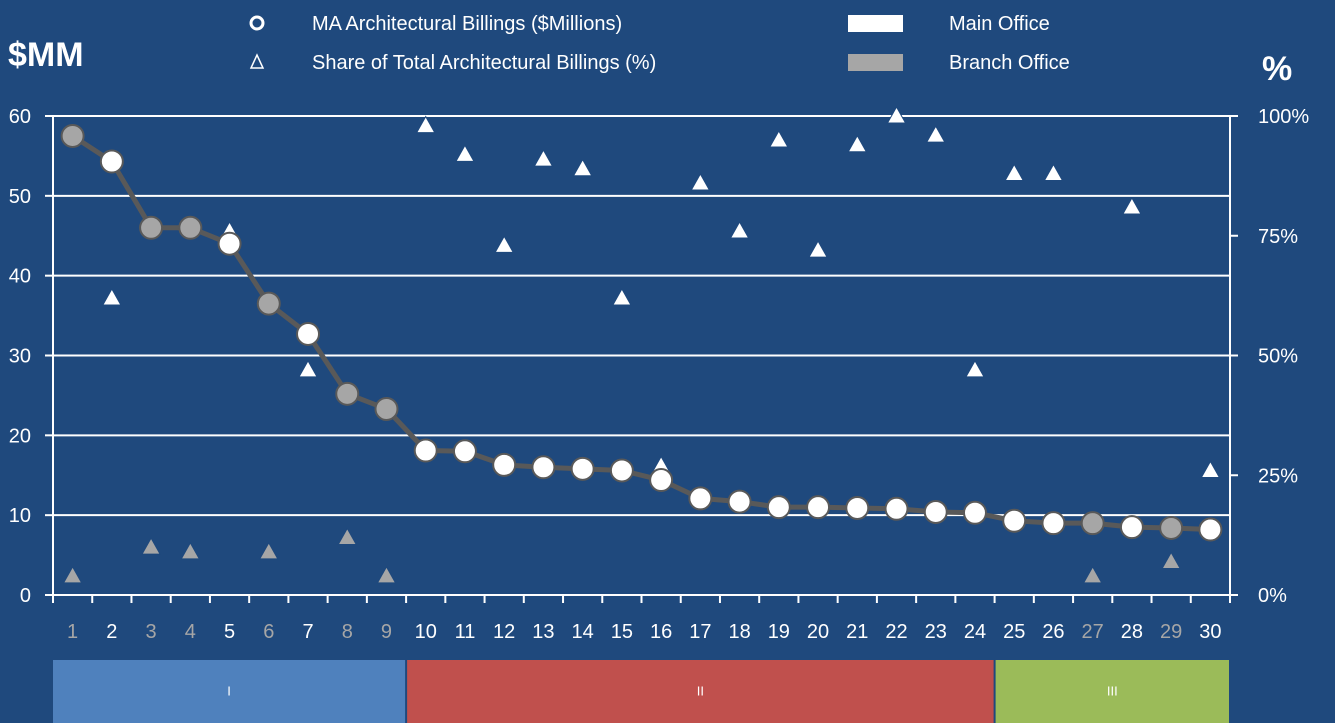  What do you see at coordinates (386, 632) in the screenshot?
I see `x-axis-tick-label: 9` at bounding box center [386, 632].